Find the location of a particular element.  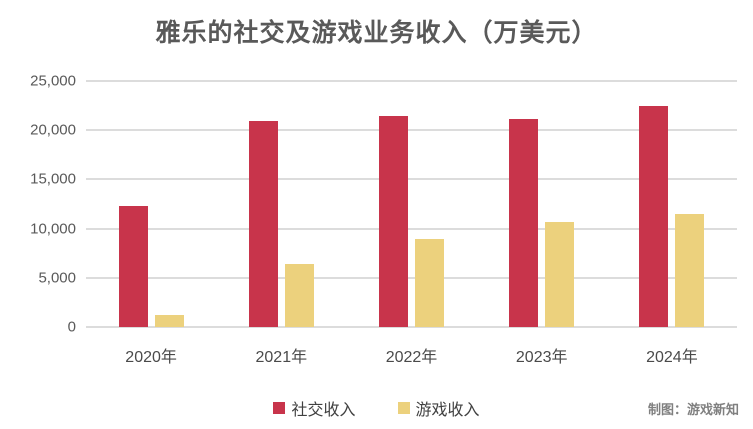

bar-group-2020年 is located at coordinates (151, 204).